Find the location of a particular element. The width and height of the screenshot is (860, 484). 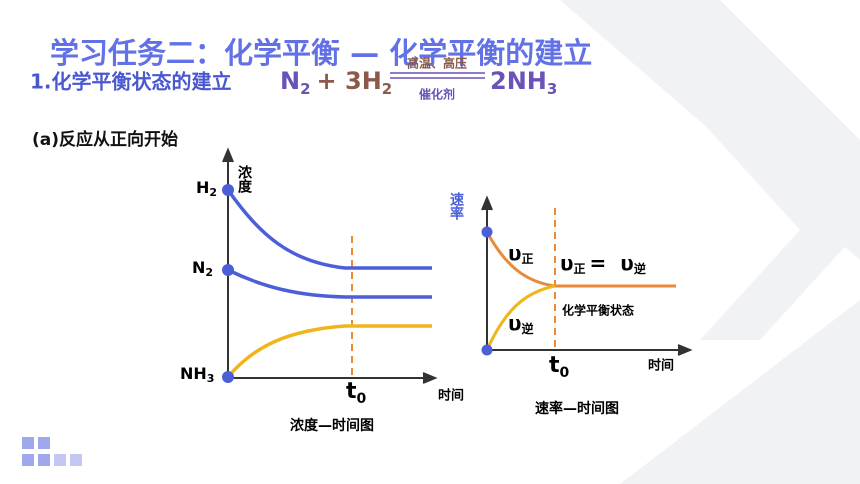

caption: 速率—时间图 is located at coordinates (577, 408).